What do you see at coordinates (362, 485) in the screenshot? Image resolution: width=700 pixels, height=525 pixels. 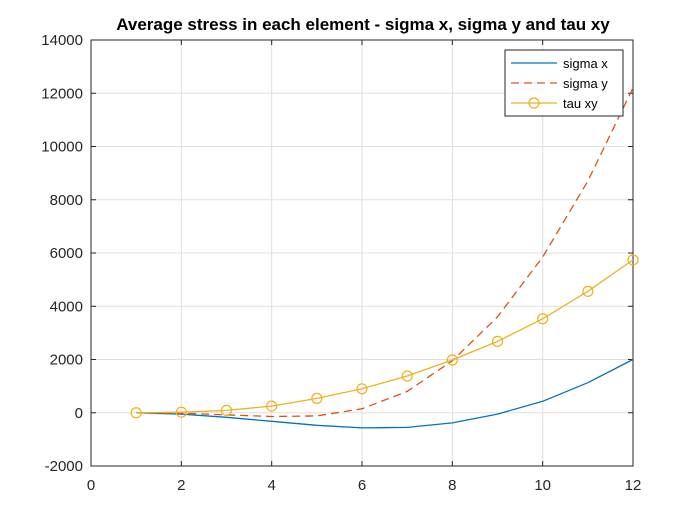 I see `x-tick-label: 6` at bounding box center [362, 485].